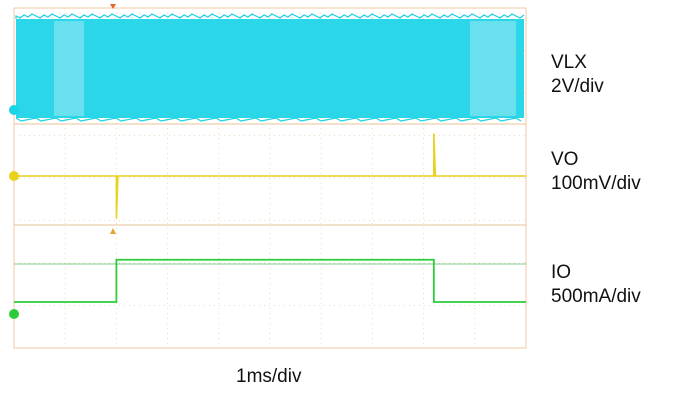 This screenshot has width=681, height=399. I want to click on io-channel-name: IO, so click(561, 272).